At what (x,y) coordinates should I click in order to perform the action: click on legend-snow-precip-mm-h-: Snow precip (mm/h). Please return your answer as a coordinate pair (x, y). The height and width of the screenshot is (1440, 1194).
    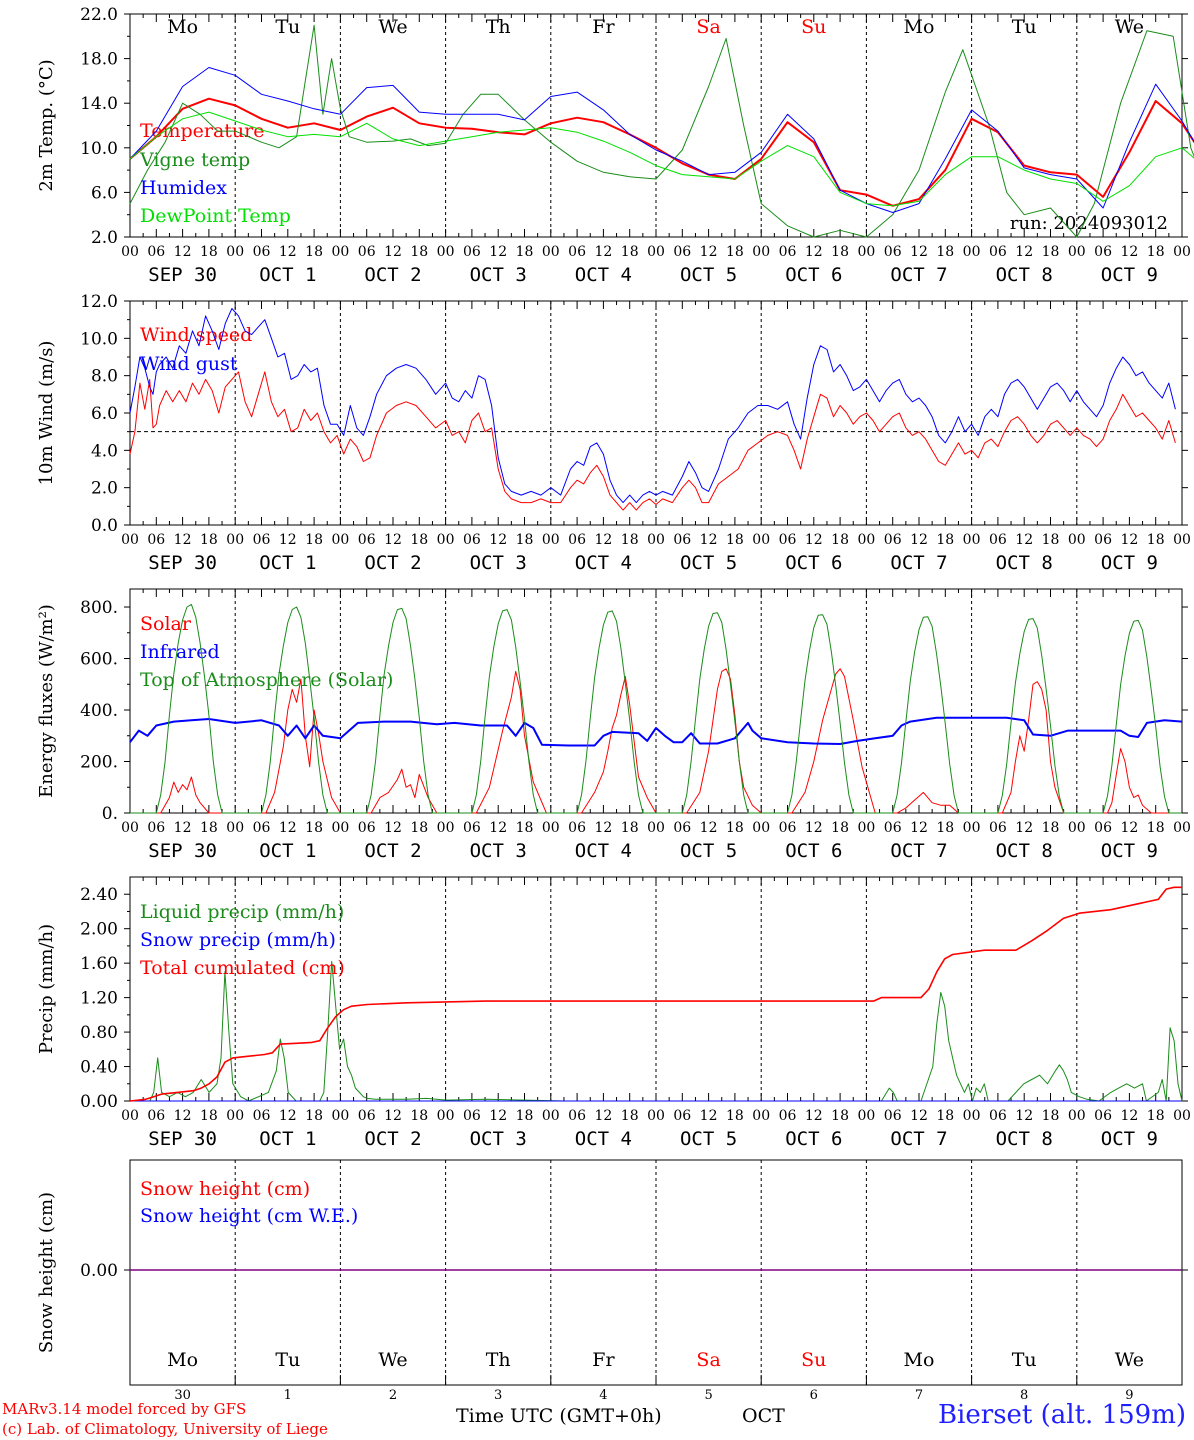
    Looking at the image, I should click on (238, 940).